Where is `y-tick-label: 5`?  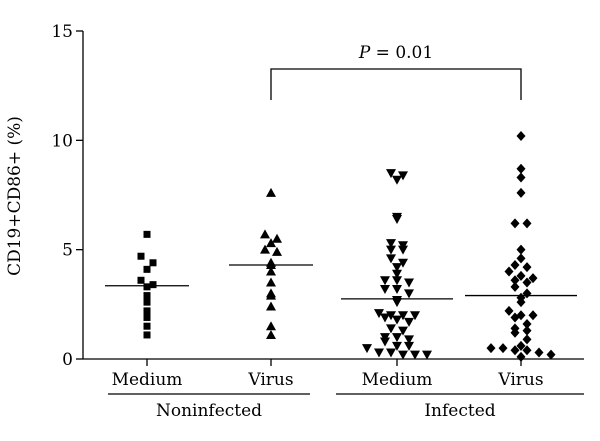 y-tick-label: 5 is located at coordinates (67, 251).